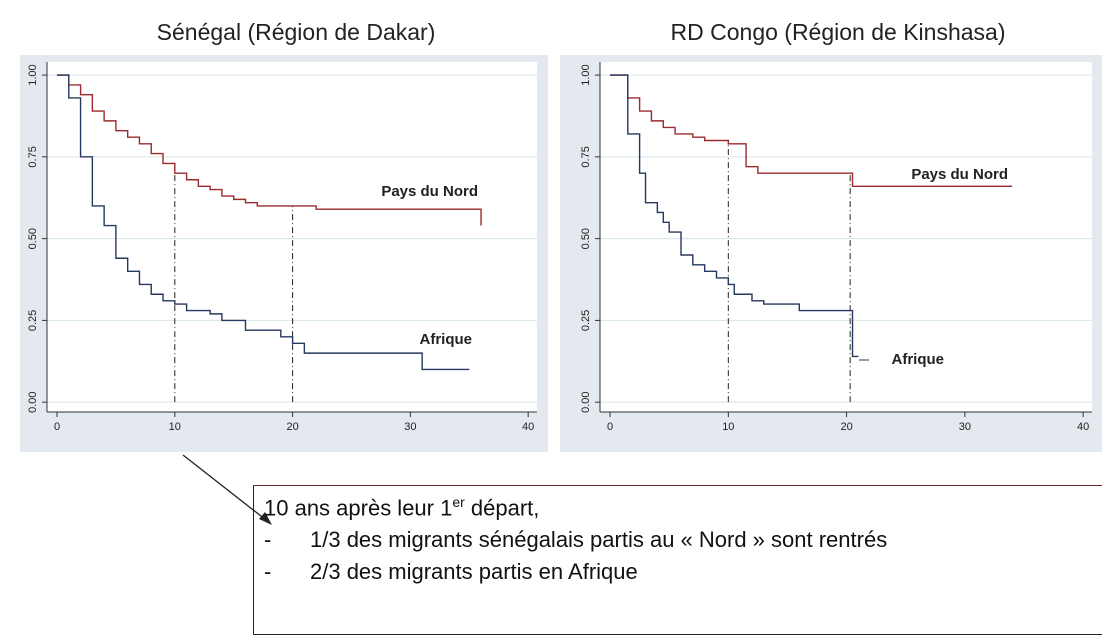 This screenshot has width=1102, height=642. What do you see at coordinates (265, 518) in the screenshot?
I see `arrow-head` at bounding box center [265, 518].